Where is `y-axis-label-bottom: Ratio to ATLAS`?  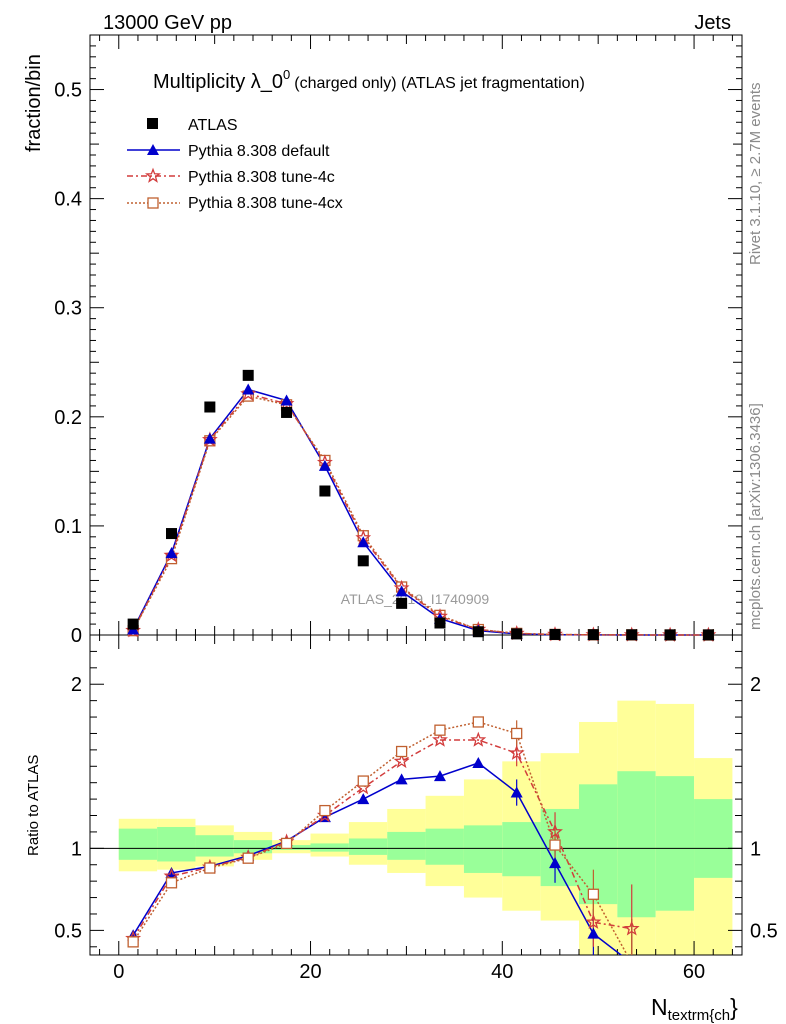 y-axis-label-bottom: Ratio to ATLAS is located at coordinates (33, 805).